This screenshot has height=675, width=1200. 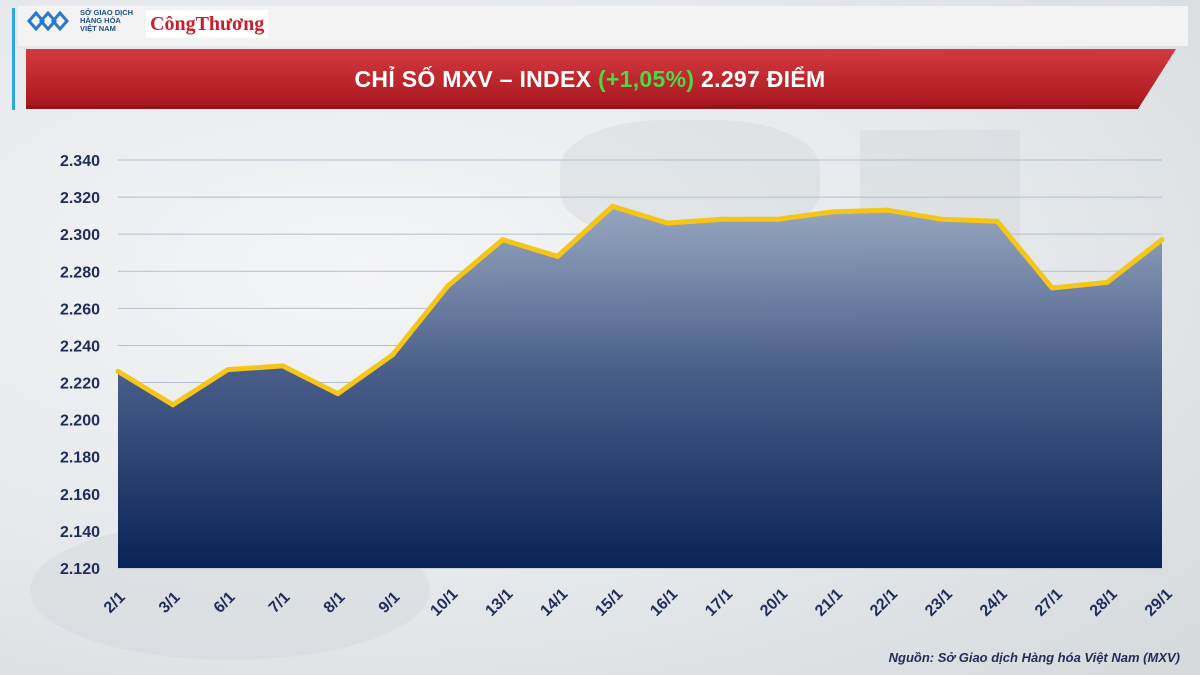 I want to click on mxv-logo-line: HÀNG HÓA, so click(x=100, y=20).